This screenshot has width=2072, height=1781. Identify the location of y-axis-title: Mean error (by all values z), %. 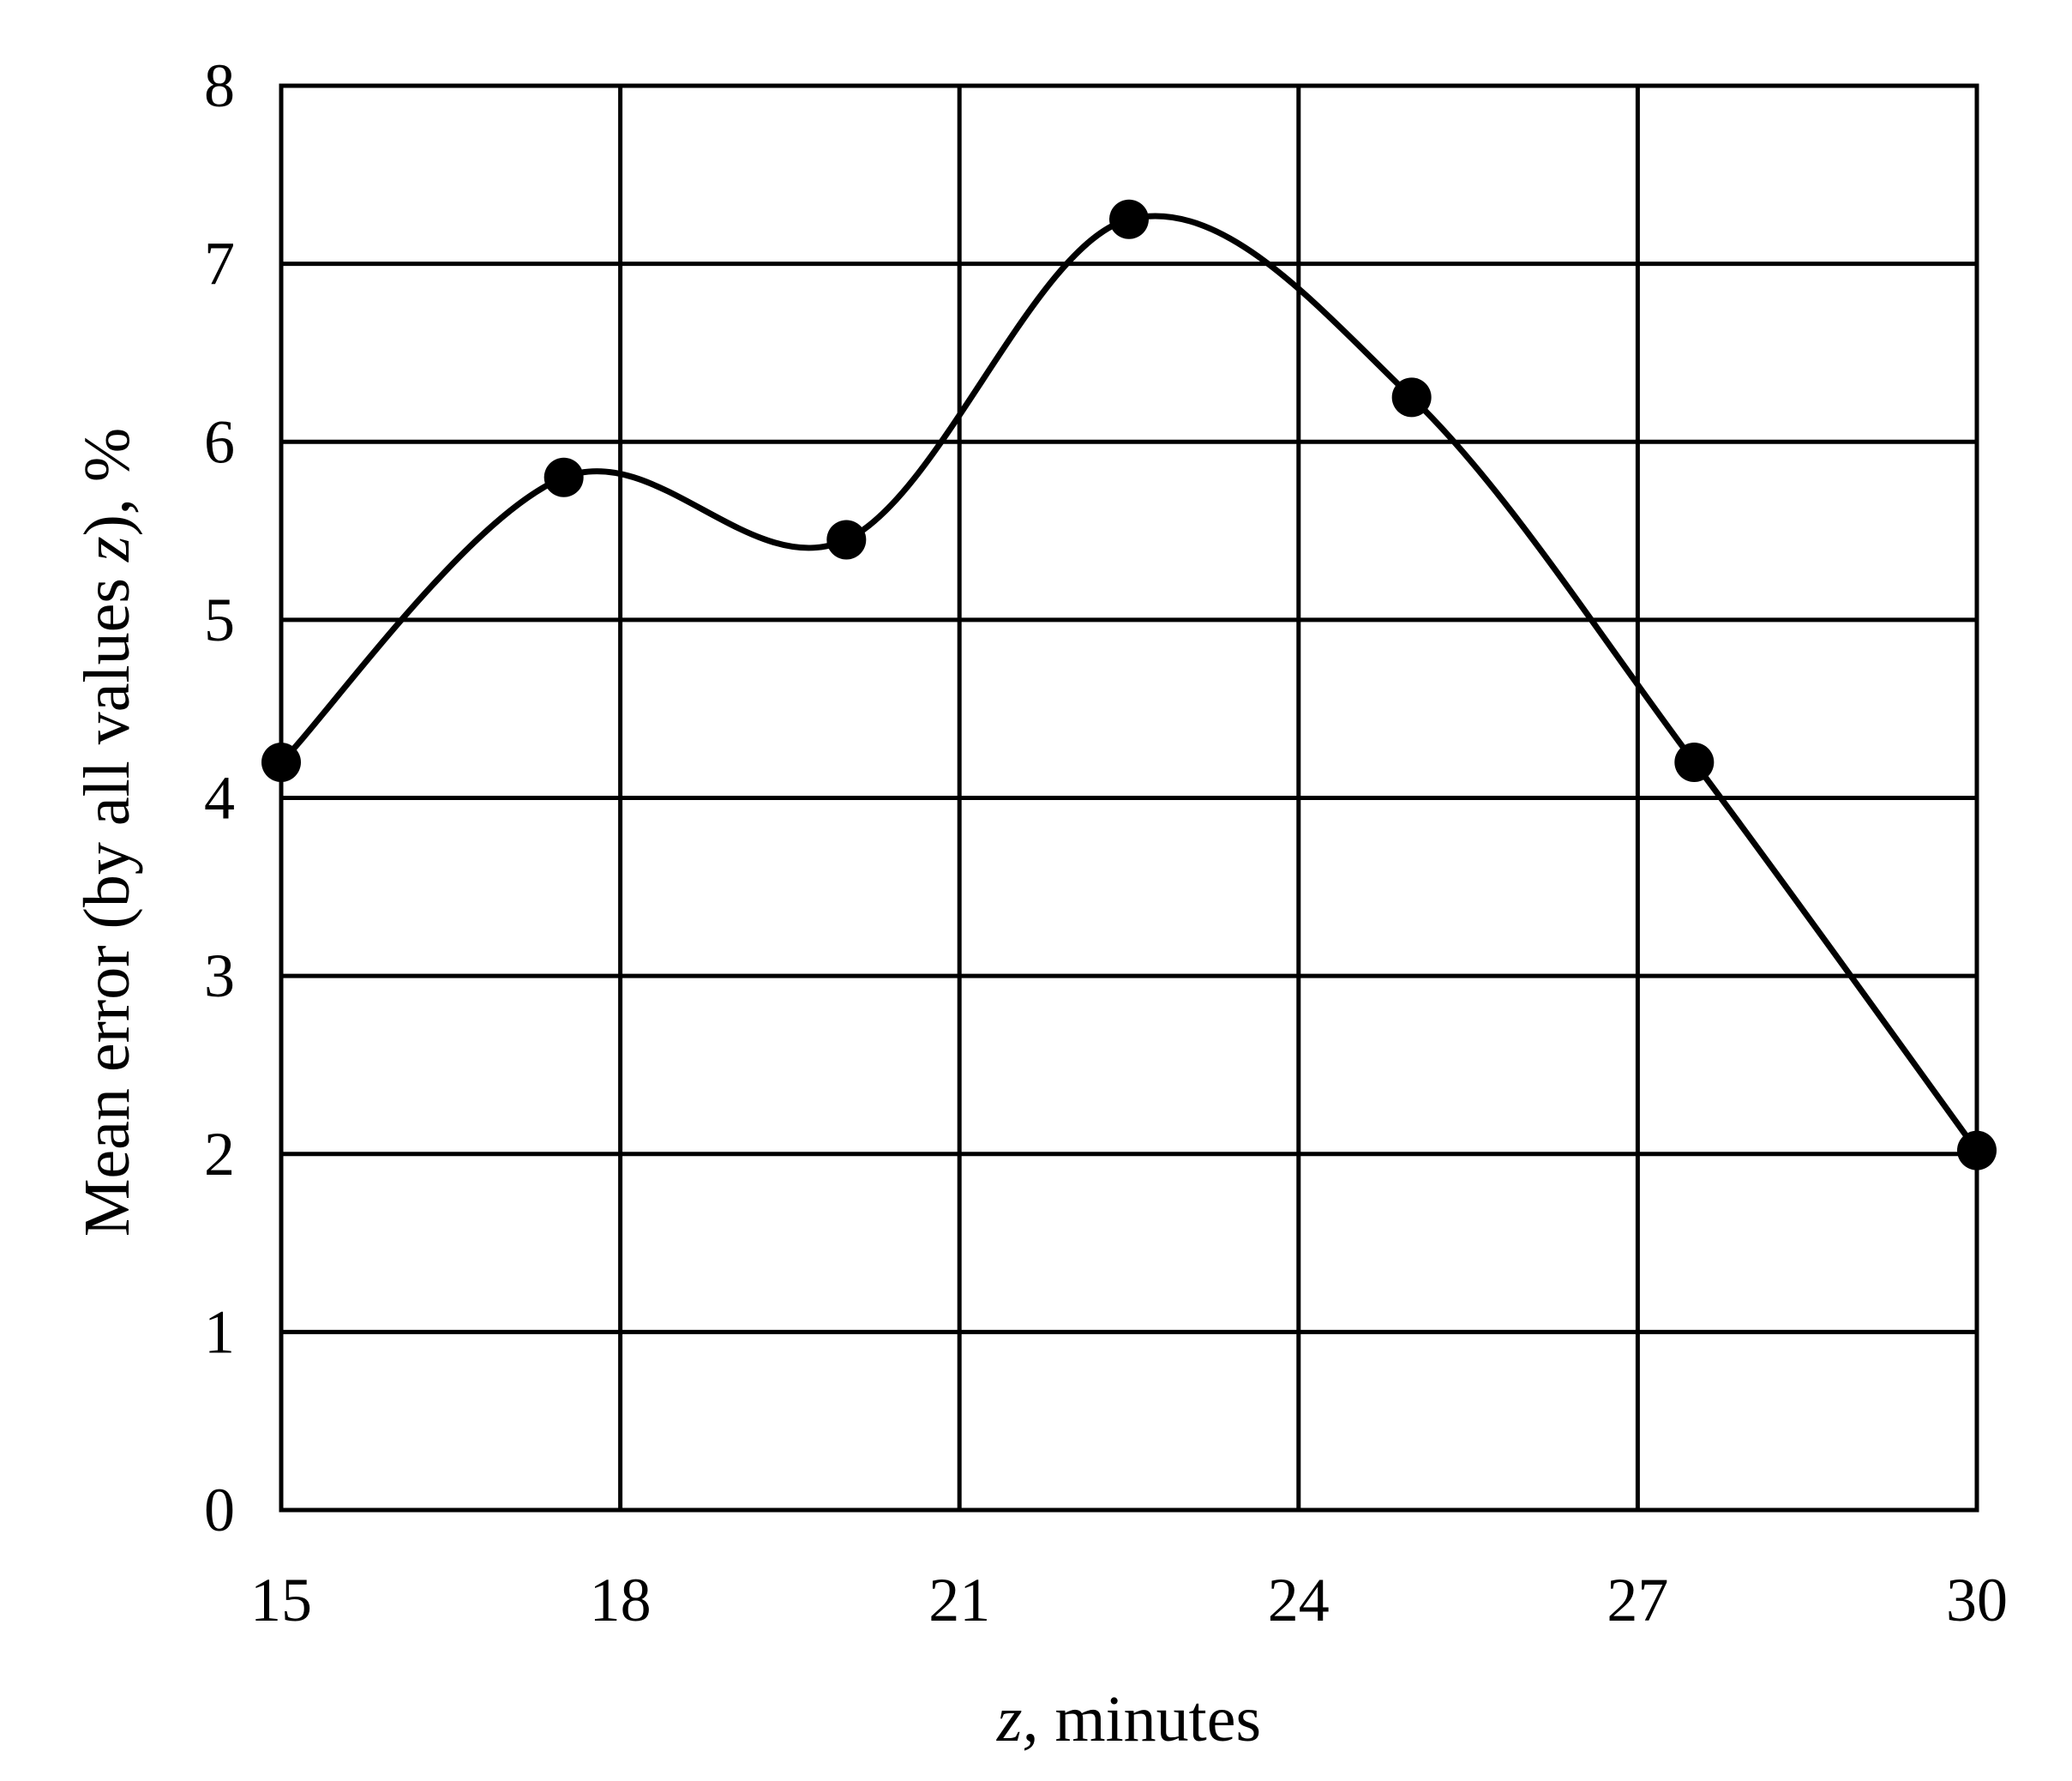
(107, 832).